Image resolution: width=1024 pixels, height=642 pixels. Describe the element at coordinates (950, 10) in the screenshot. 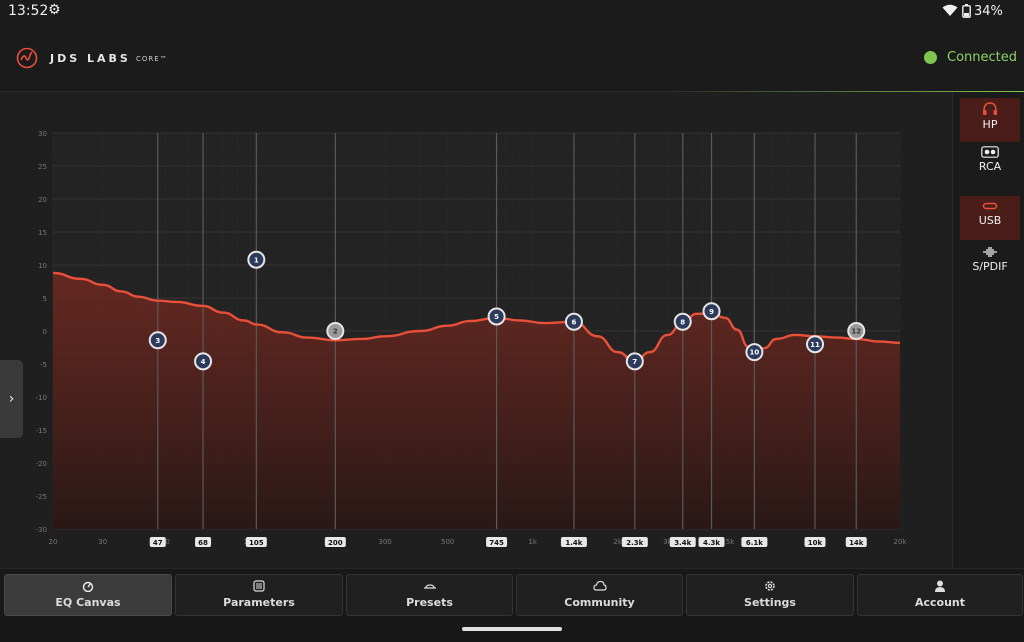

I see `wifi-icon` at that location.